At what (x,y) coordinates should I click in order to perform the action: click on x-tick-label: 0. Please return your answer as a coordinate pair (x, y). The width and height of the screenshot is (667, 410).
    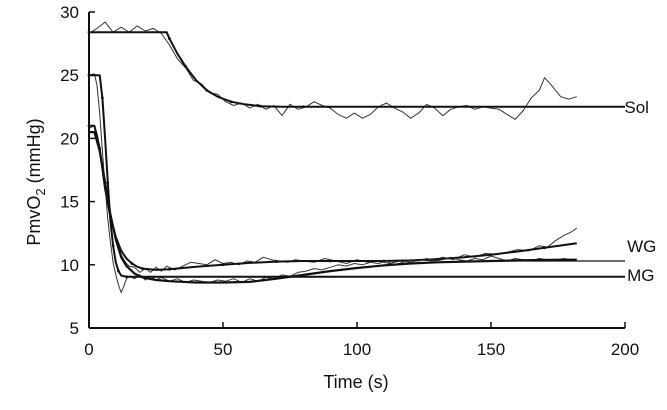
    Looking at the image, I should click on (88, 349).